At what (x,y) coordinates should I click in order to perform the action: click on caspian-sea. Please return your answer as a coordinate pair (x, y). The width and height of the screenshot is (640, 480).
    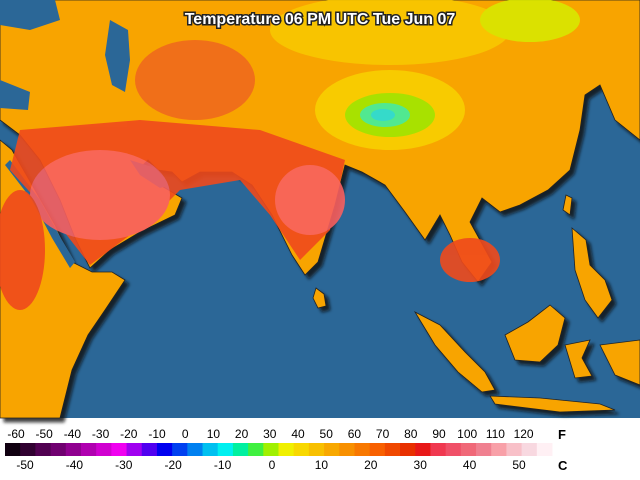
    Looking at the image, I should click on (117, 56).